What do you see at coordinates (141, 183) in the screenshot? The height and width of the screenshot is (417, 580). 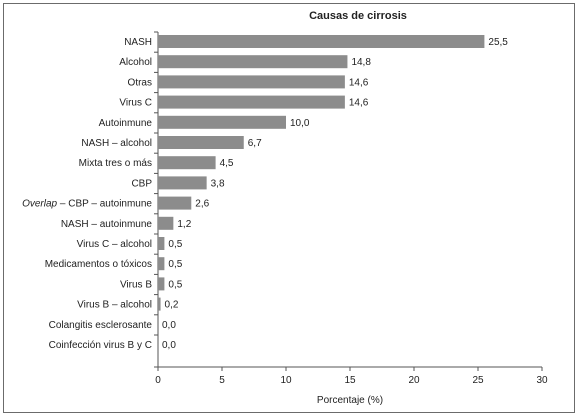 I see `category-label: CBP` at bounding box center [141, 183].